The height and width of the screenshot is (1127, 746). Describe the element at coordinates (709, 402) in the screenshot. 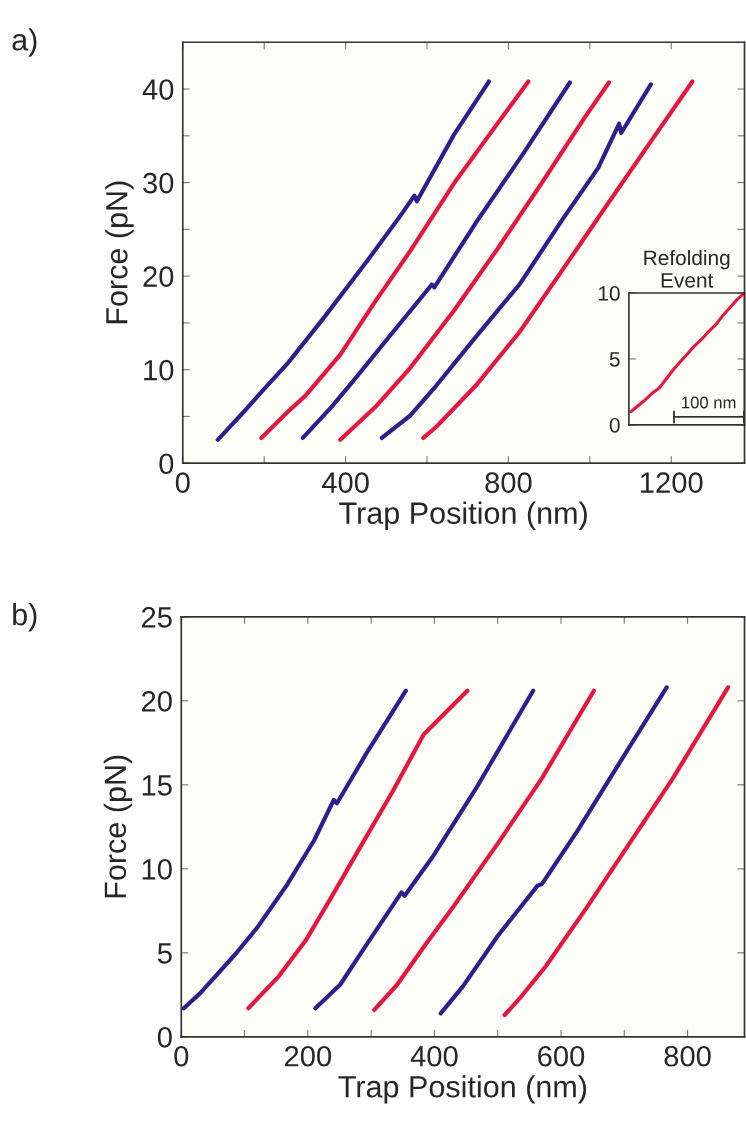

I see `annotation: 100 nm` at that location.